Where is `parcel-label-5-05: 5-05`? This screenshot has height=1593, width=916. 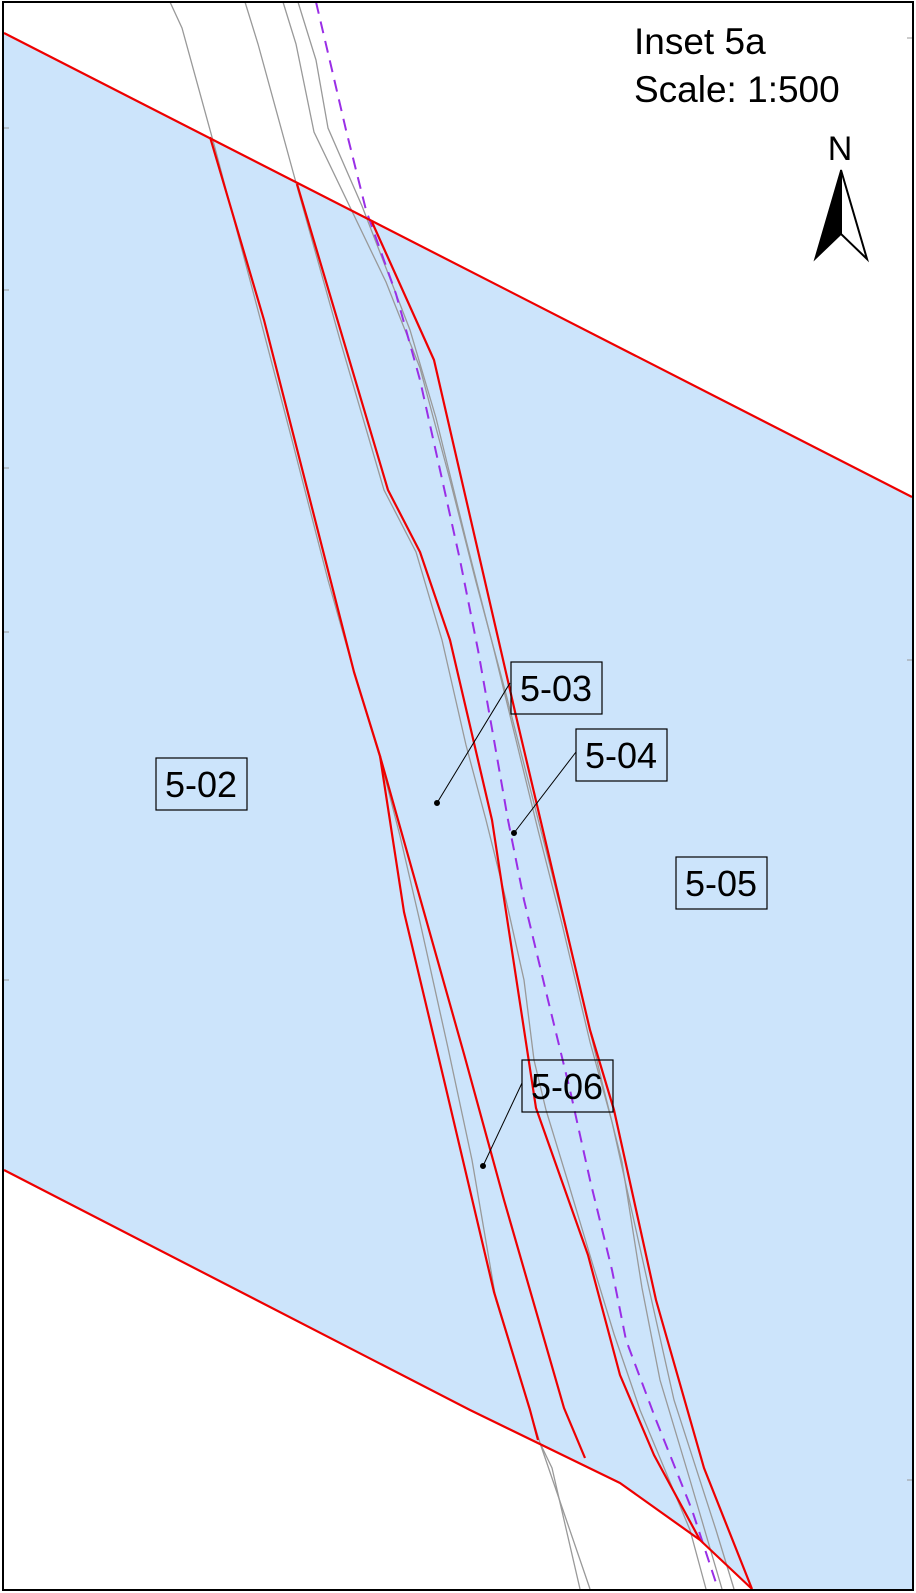 parcel-label-5-05: 5-05 is located at coordinates (721, 883).